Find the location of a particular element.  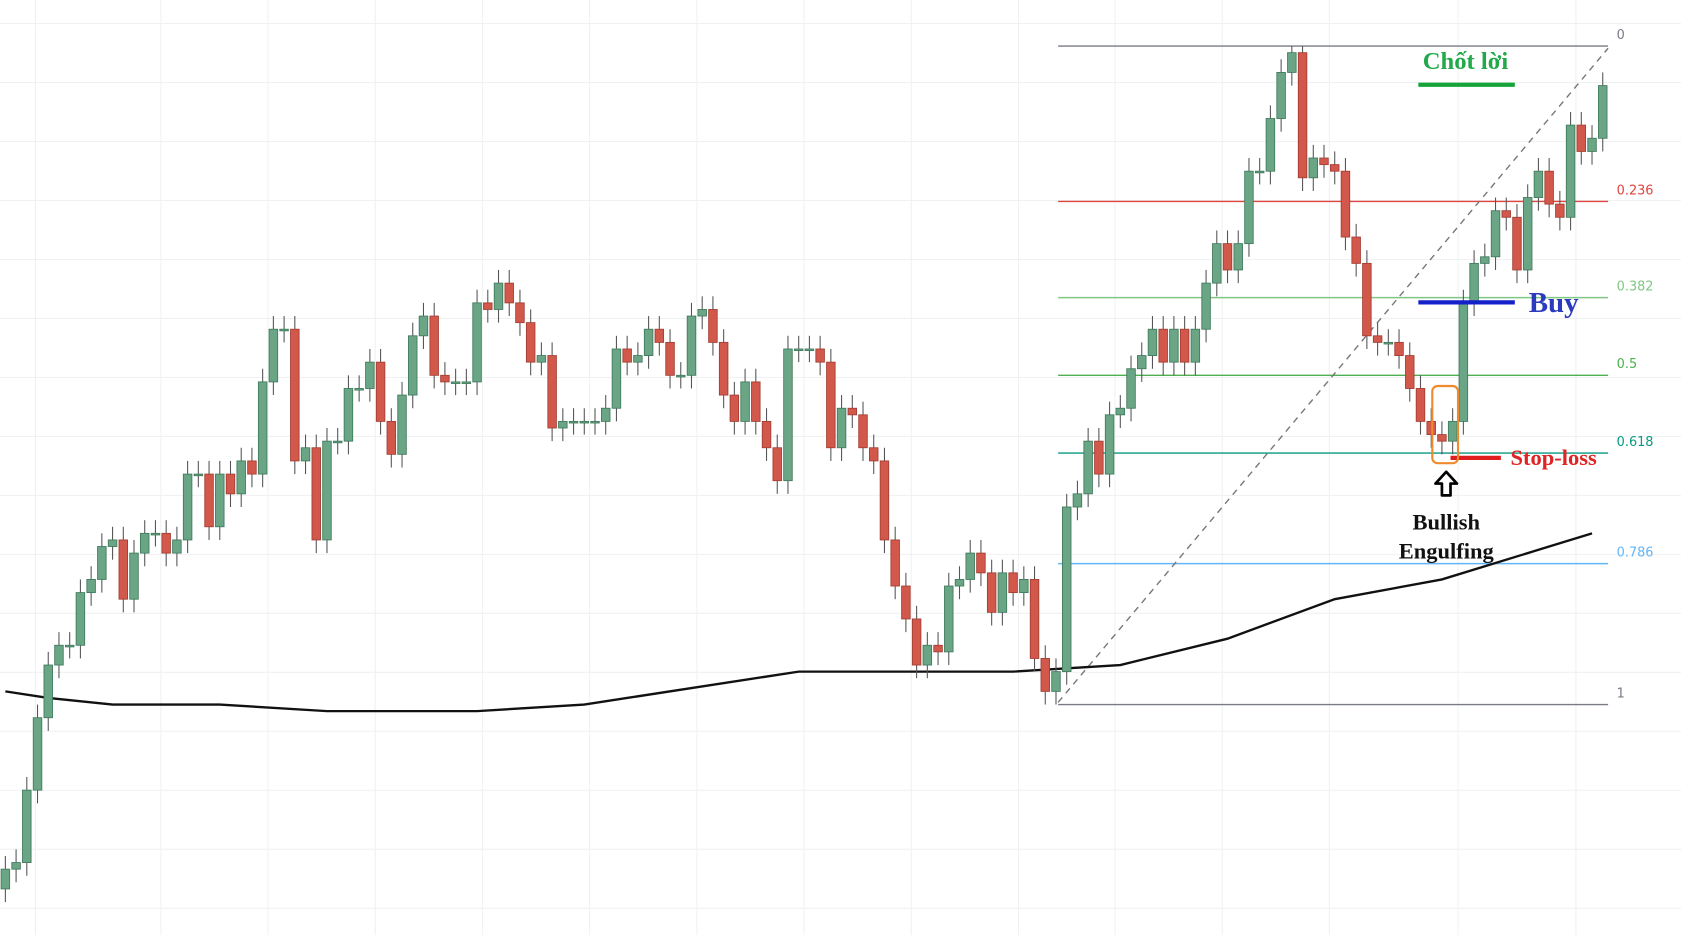

take-profit-label: Chốt lời is located at coordinates (1466, 61).